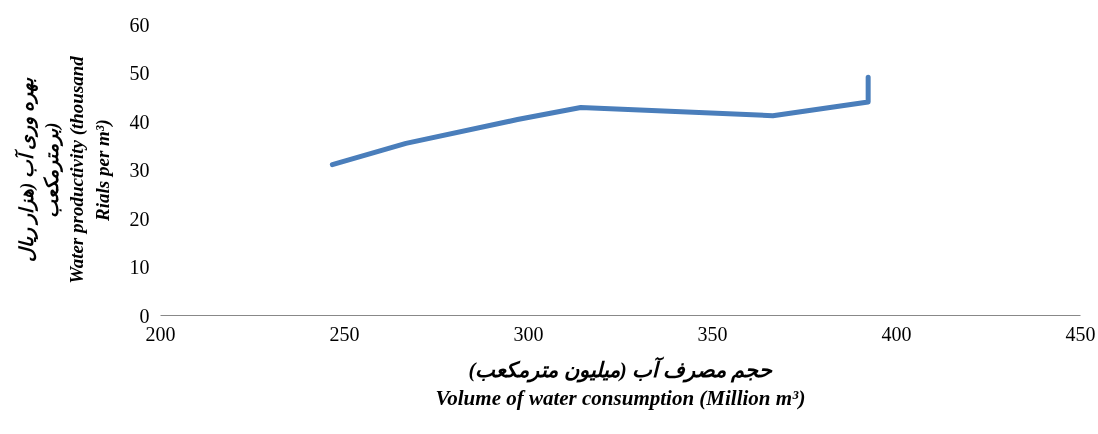  What do you see at coordinates (139, 24) in the screenshot?
I see `y-tick-label: 60` at bounding box center [139, 24].